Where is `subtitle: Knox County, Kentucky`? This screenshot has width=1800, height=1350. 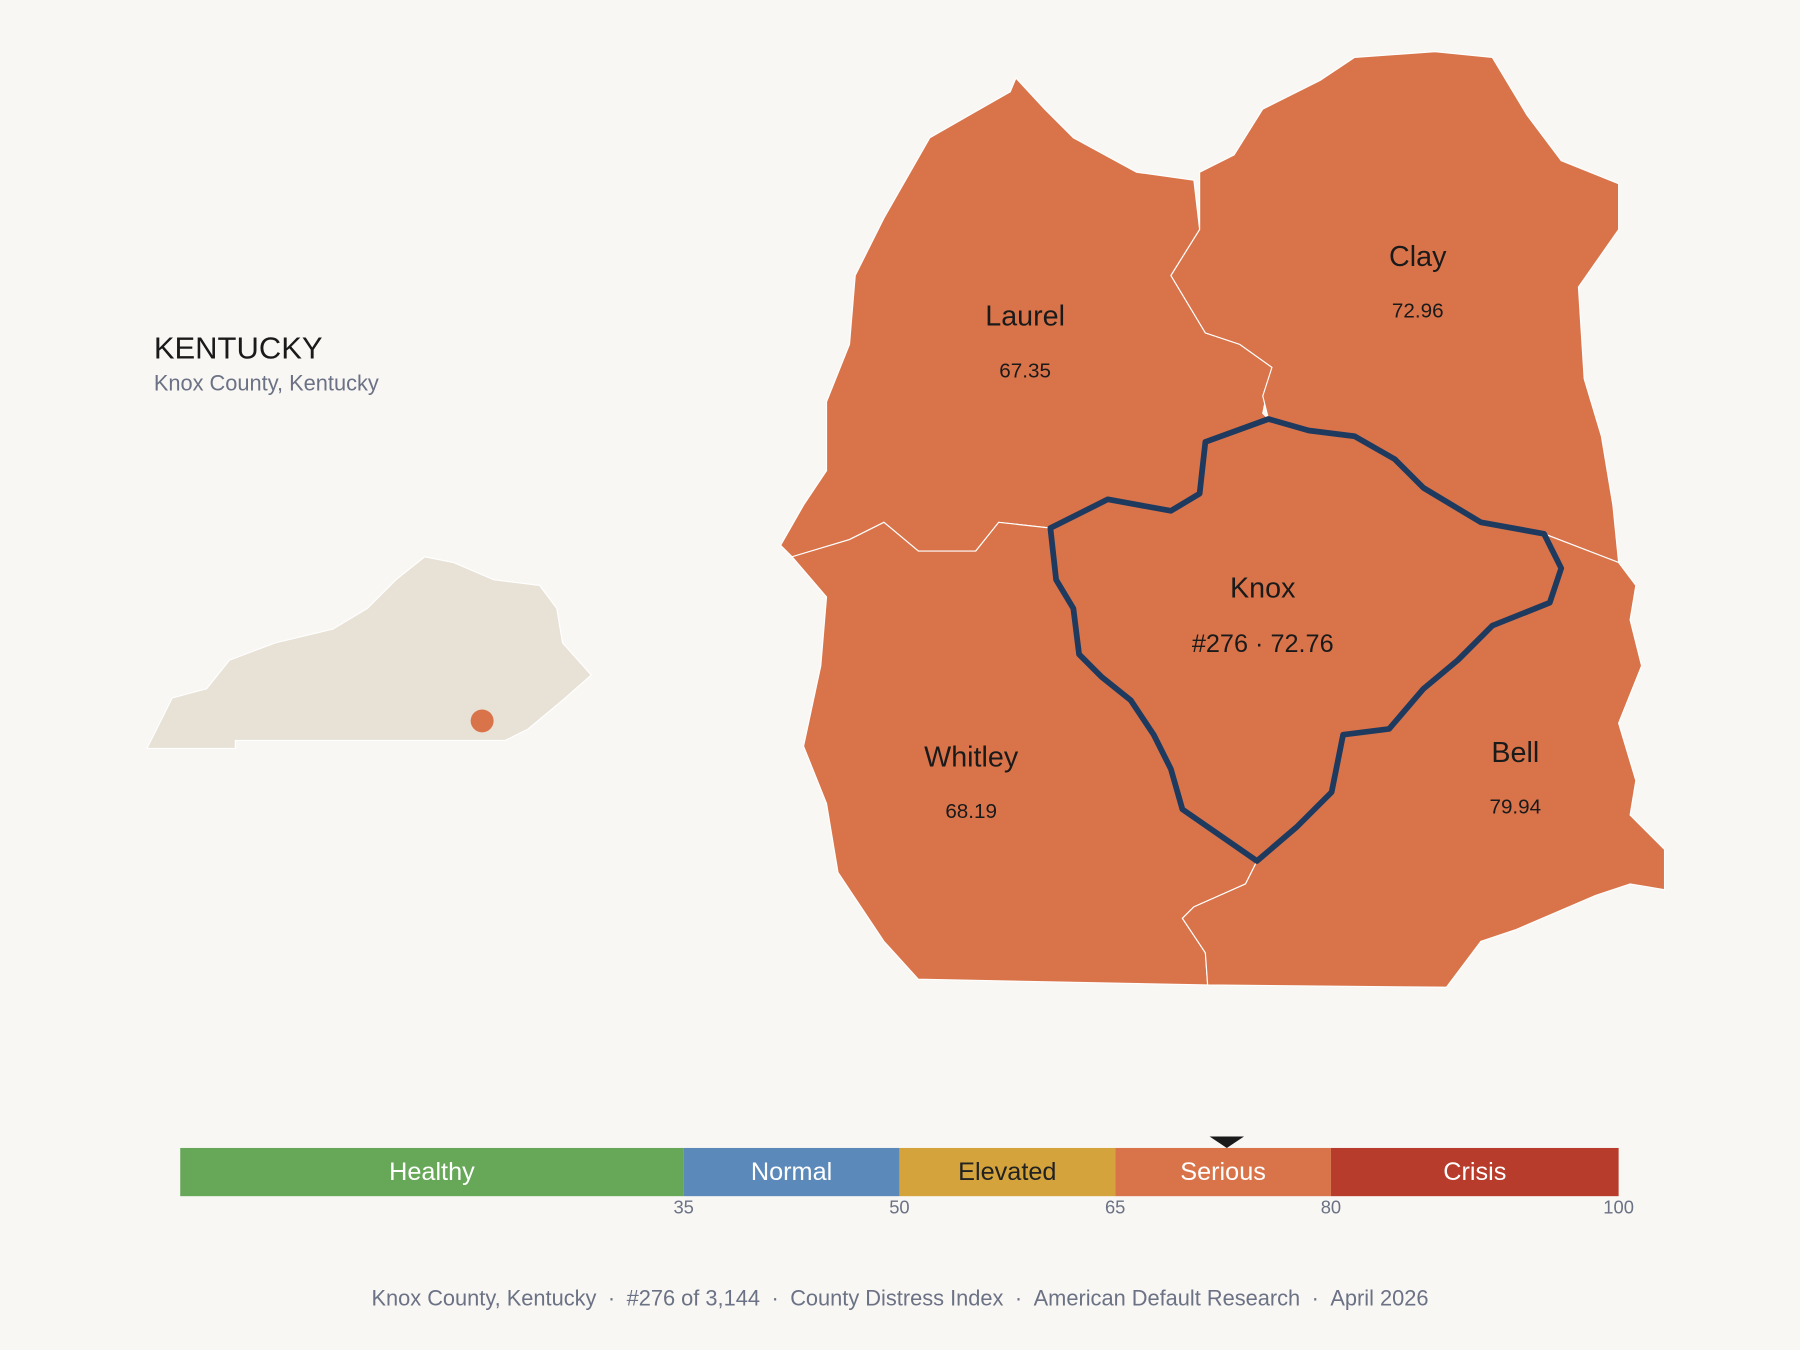
subtitle: Knox County, Kentucky is located at coordinates (266, 382).